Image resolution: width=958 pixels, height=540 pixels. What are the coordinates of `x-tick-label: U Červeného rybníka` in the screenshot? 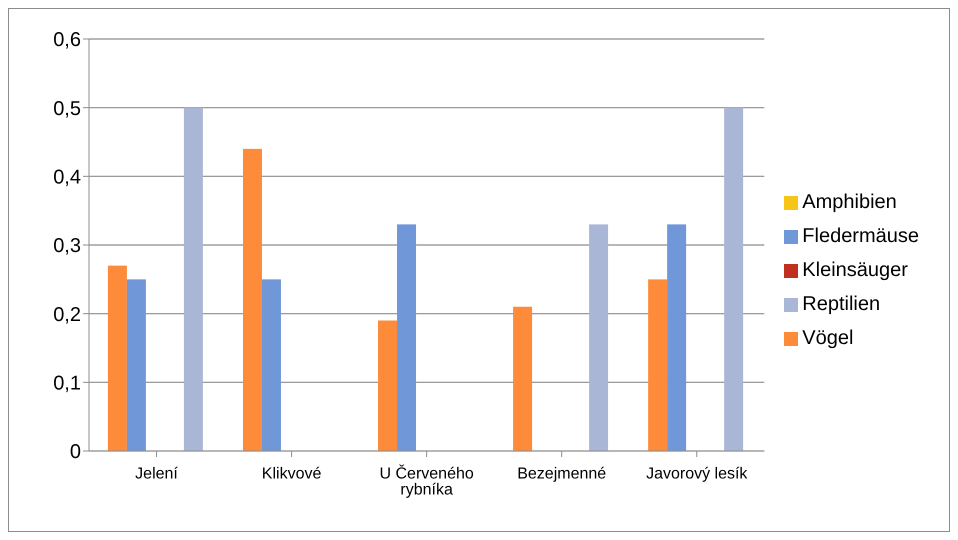 It's located at (427, 481).